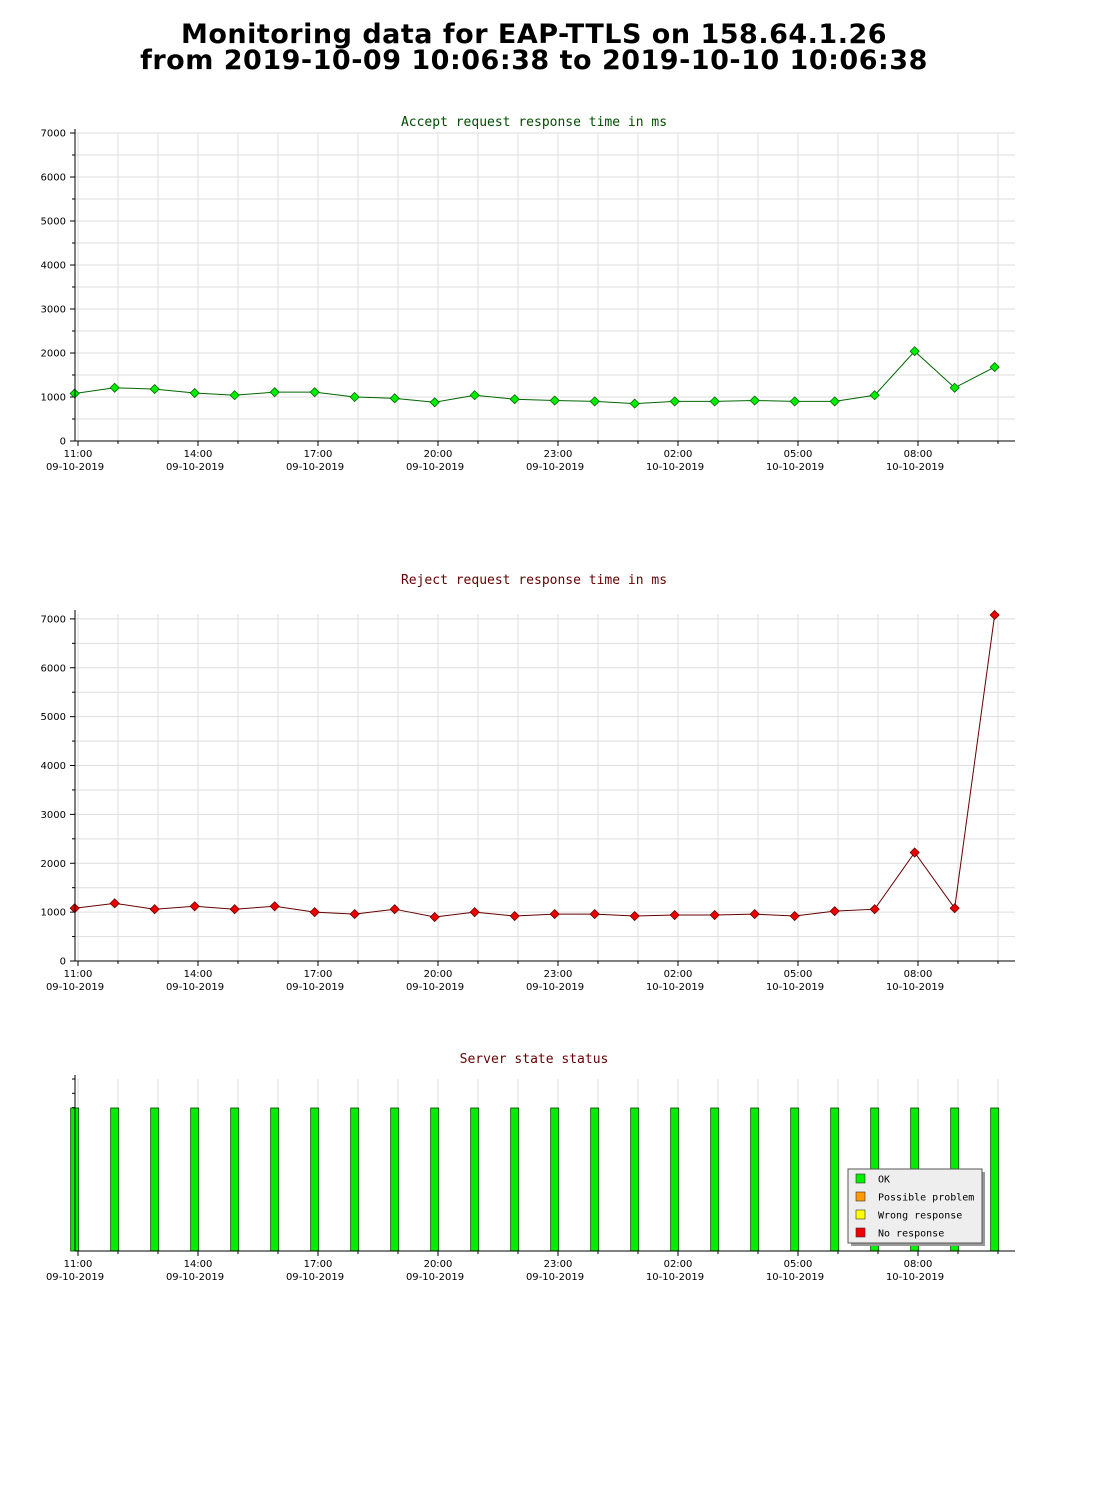  Describe the element at coordinates (920, 1216) in the screenshot. I see `legend-label: Wrong response` at that location.